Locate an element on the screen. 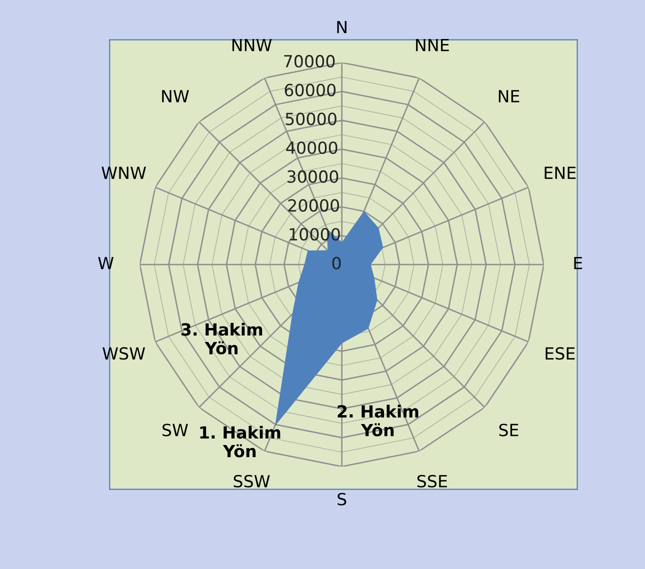 Image resolution: width=645 pixels, height=569 pixels. spoke-label: ESE is located at coordinates (560, 353).